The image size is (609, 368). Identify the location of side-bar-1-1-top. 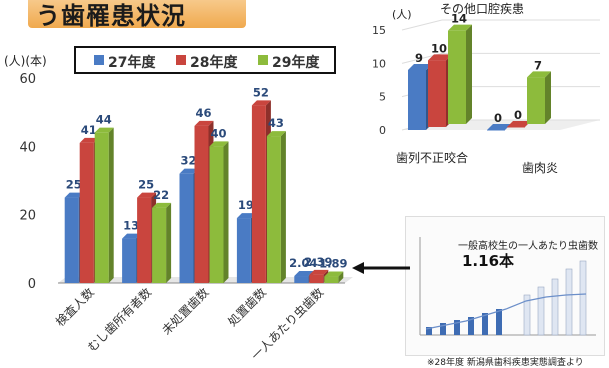
(519, 124).